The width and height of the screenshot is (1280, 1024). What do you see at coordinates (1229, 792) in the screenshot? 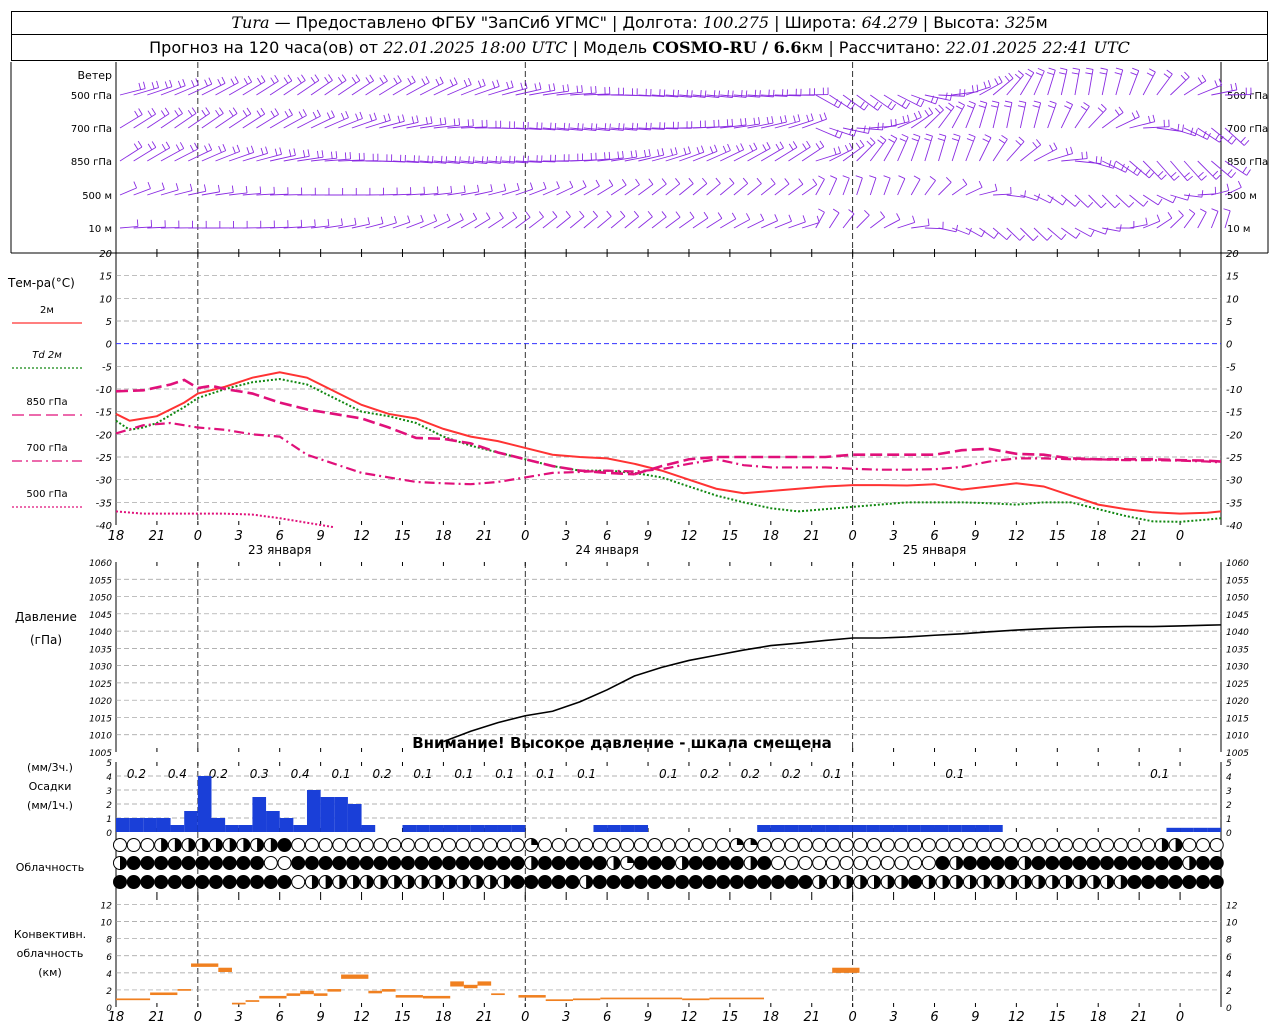
I see `precip-ytick-label-right: 3` at bounding box center [1229, 792].